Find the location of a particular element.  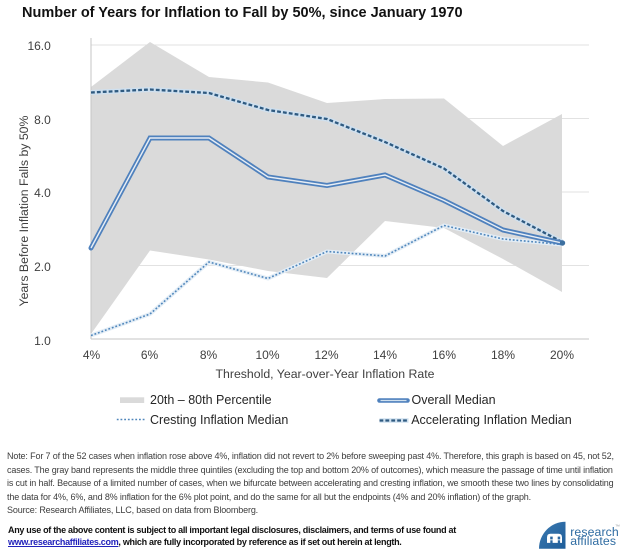

svg-text: research is located at coordinates (594, 532).